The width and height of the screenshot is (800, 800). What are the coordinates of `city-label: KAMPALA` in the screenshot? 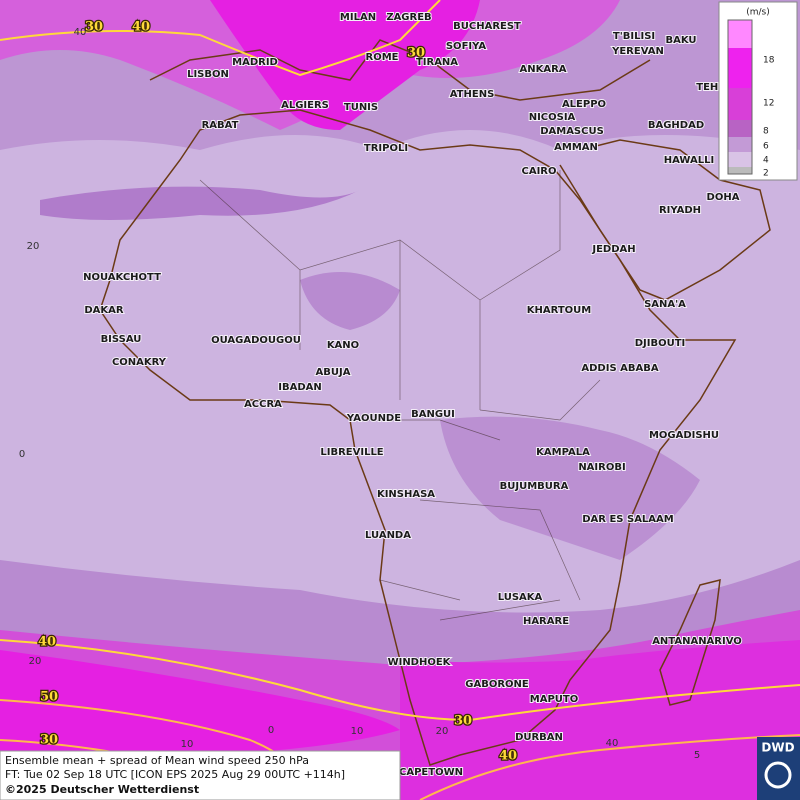 It's located at (563, 452).